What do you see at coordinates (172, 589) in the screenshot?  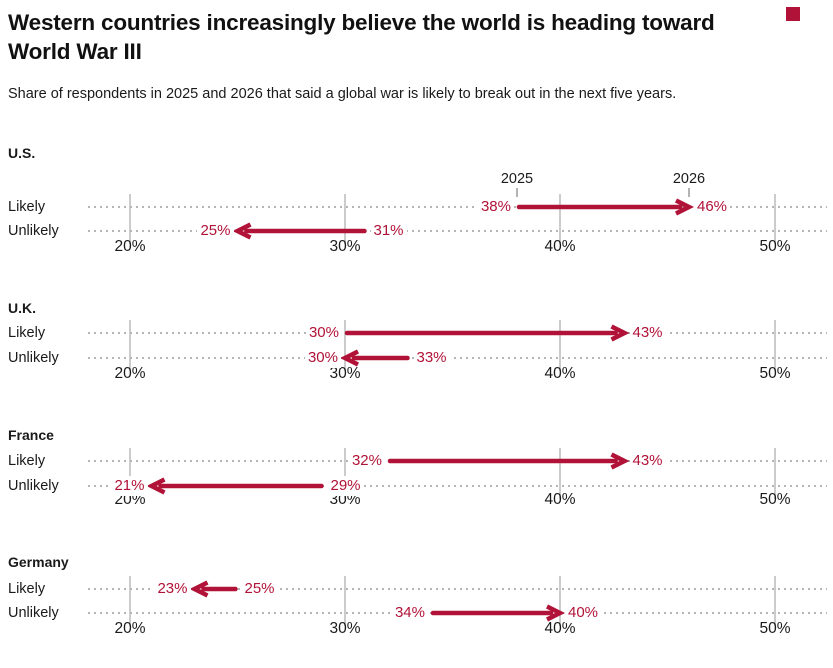 I see `value-label-2026: 23%` at bounding box center [172, 589].